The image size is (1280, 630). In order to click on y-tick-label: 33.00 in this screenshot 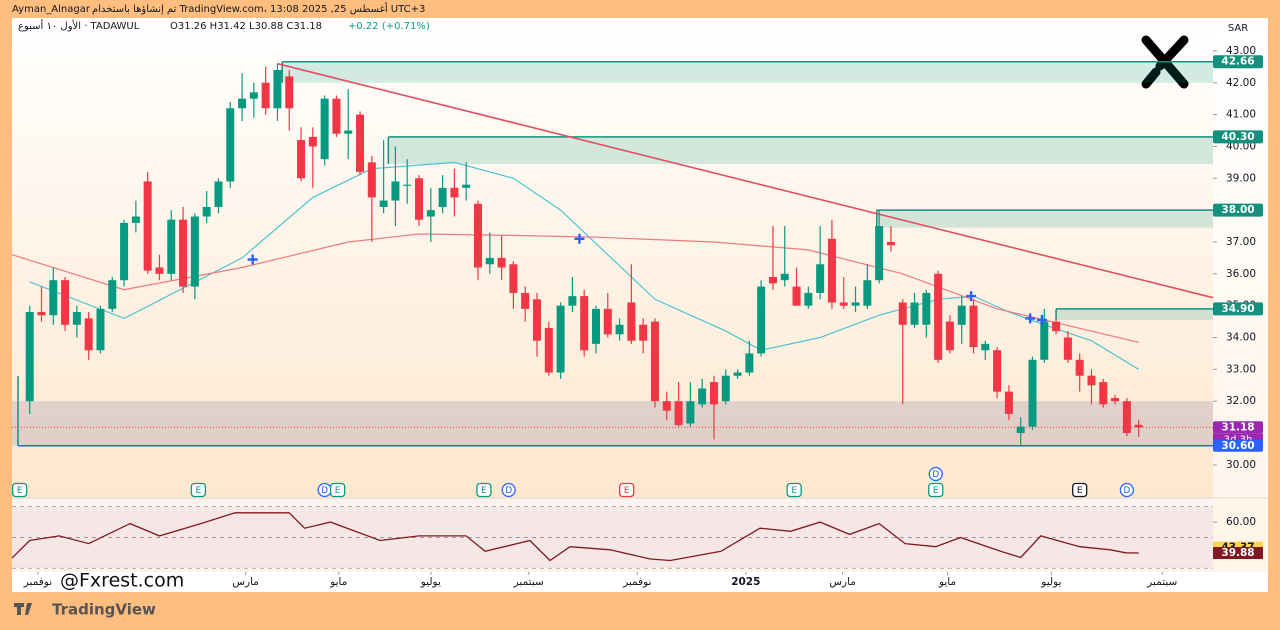, I will do `click(1241, 369)`.